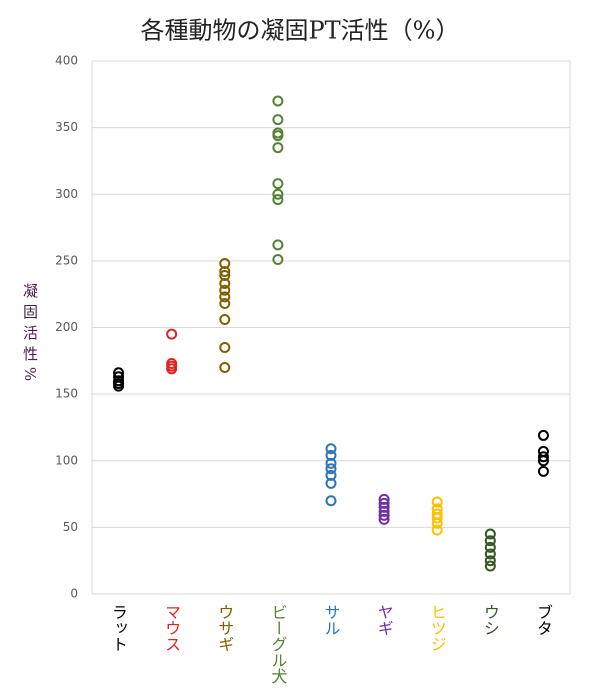  What do you see at coordinates (224, 628) in the screenshot?
I see `x-tick-label: ウサギ` at bounding box center [224, 628].